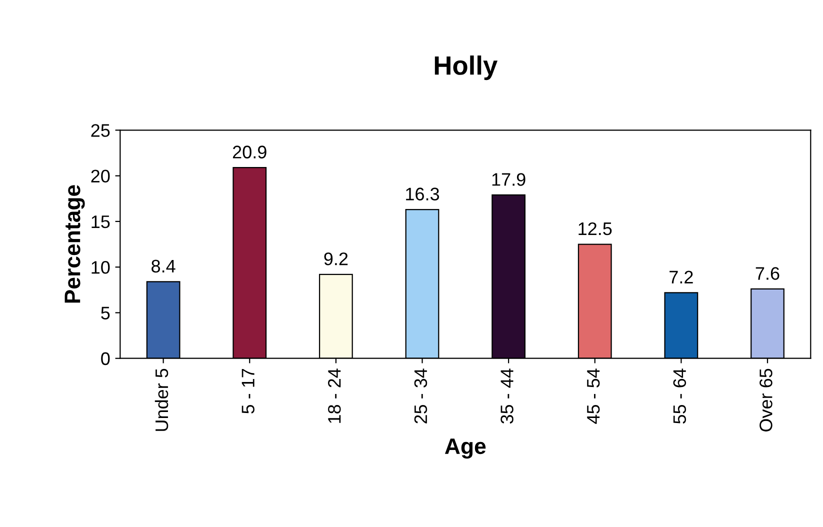 The width and height of the screenshot is (823, 527). I want to click on x-axis-title: Age, so click(465, 448).